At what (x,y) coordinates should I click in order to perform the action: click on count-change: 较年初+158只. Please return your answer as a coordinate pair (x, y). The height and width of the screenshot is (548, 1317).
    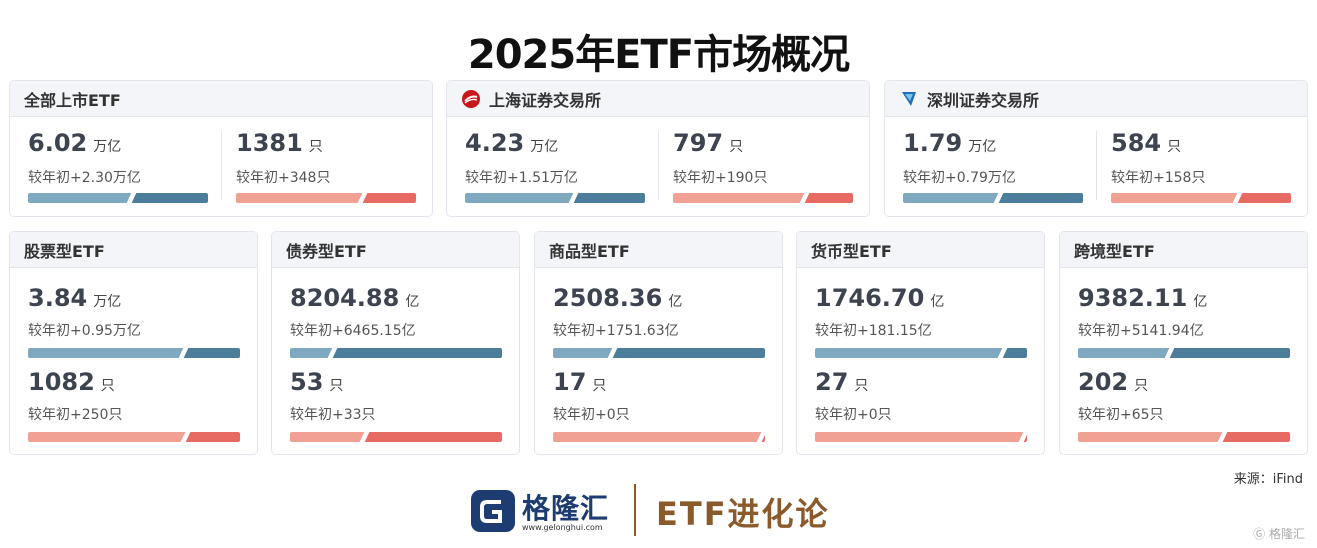
    Looking at the image, I should click on (1158, 178).